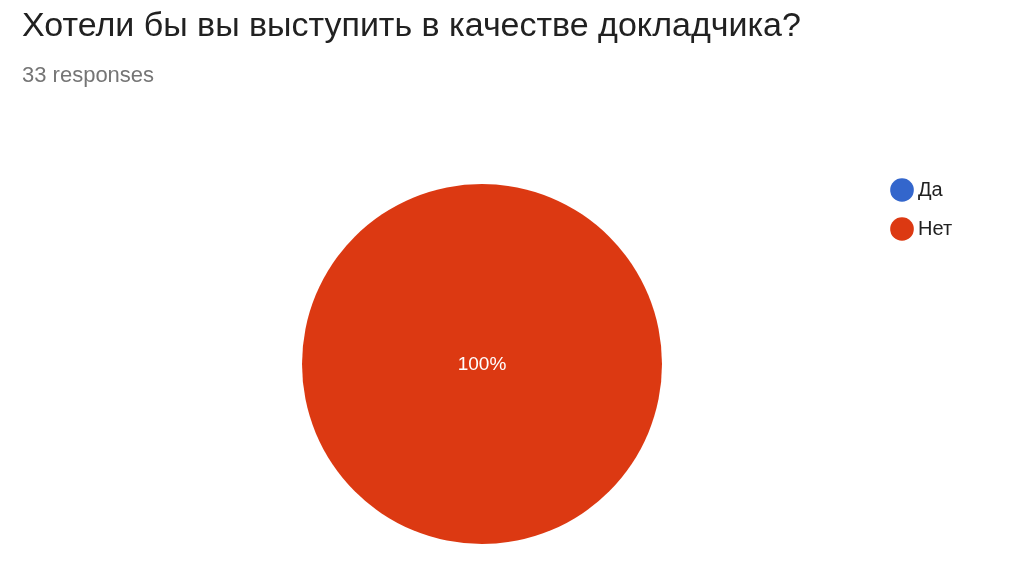 This screenshot has width=1018, height=586. I want to click on text: 33 responses, so click(88, 74).